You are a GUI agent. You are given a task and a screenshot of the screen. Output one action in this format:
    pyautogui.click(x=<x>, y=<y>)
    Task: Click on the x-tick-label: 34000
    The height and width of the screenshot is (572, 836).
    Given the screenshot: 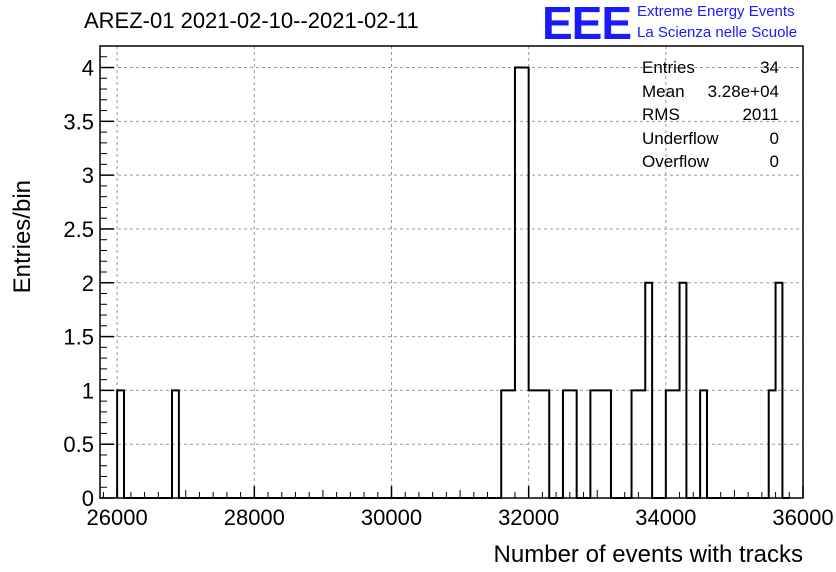 What is the action you would take?
    pyautogui.click(x=665, y=517)
    